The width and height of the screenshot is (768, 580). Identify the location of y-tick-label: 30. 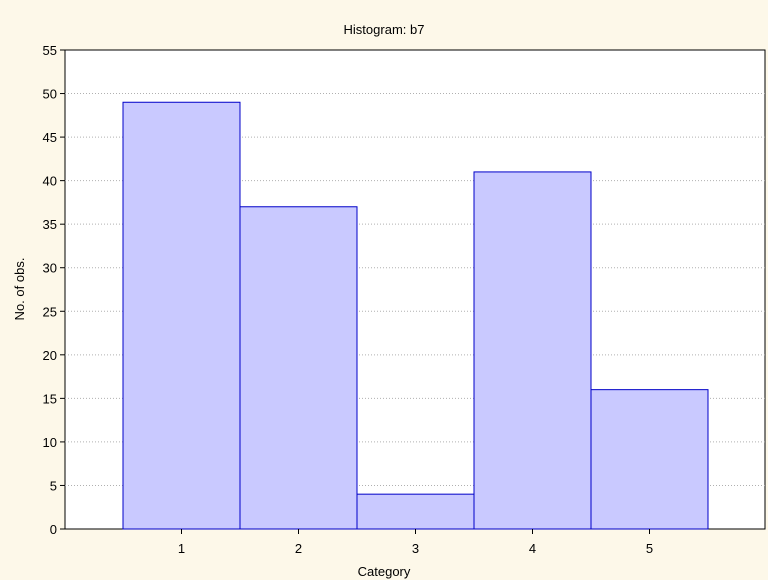
(50, 268).